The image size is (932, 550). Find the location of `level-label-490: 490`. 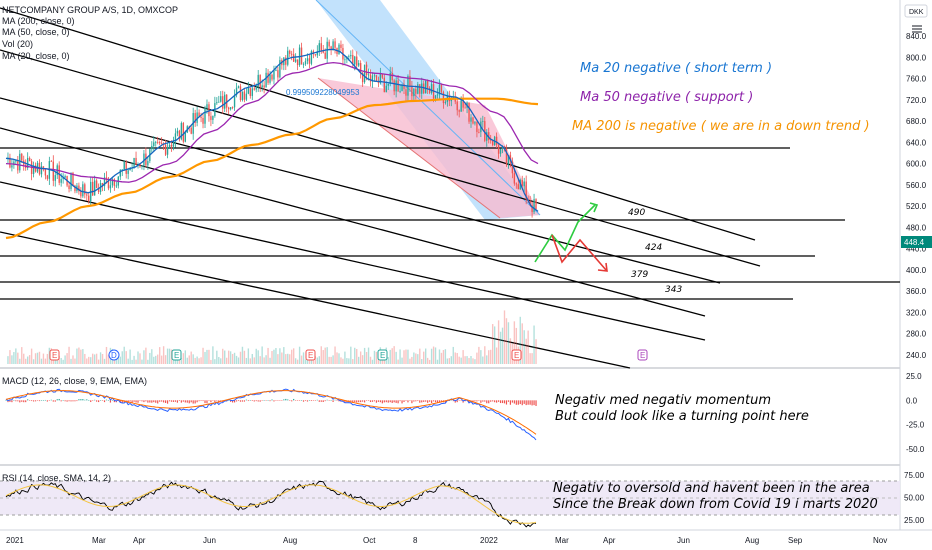

level-label-490: 490 is located at coordinates (636, 213).